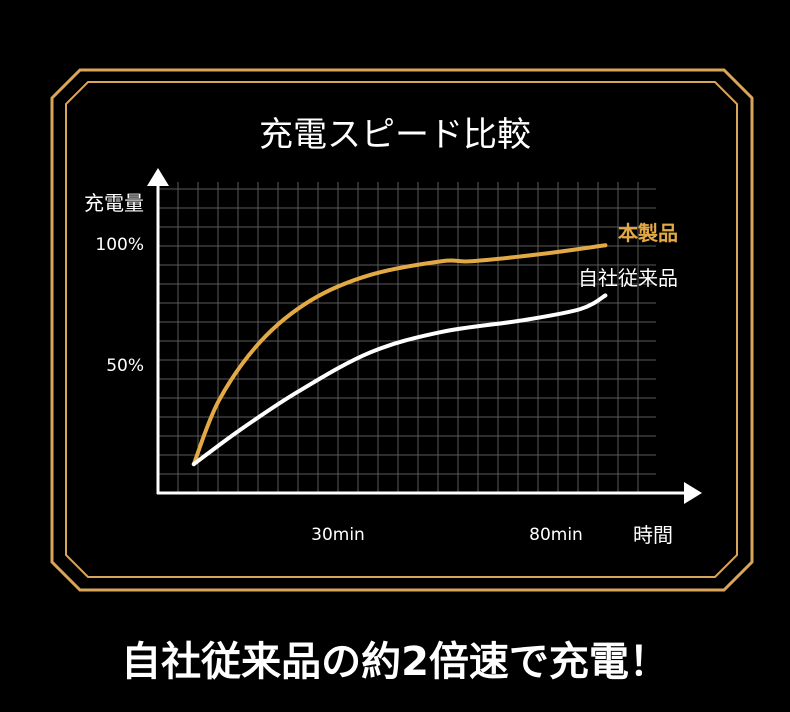  I want to click on x-tick-label-30: 30min, so click(338, 535).